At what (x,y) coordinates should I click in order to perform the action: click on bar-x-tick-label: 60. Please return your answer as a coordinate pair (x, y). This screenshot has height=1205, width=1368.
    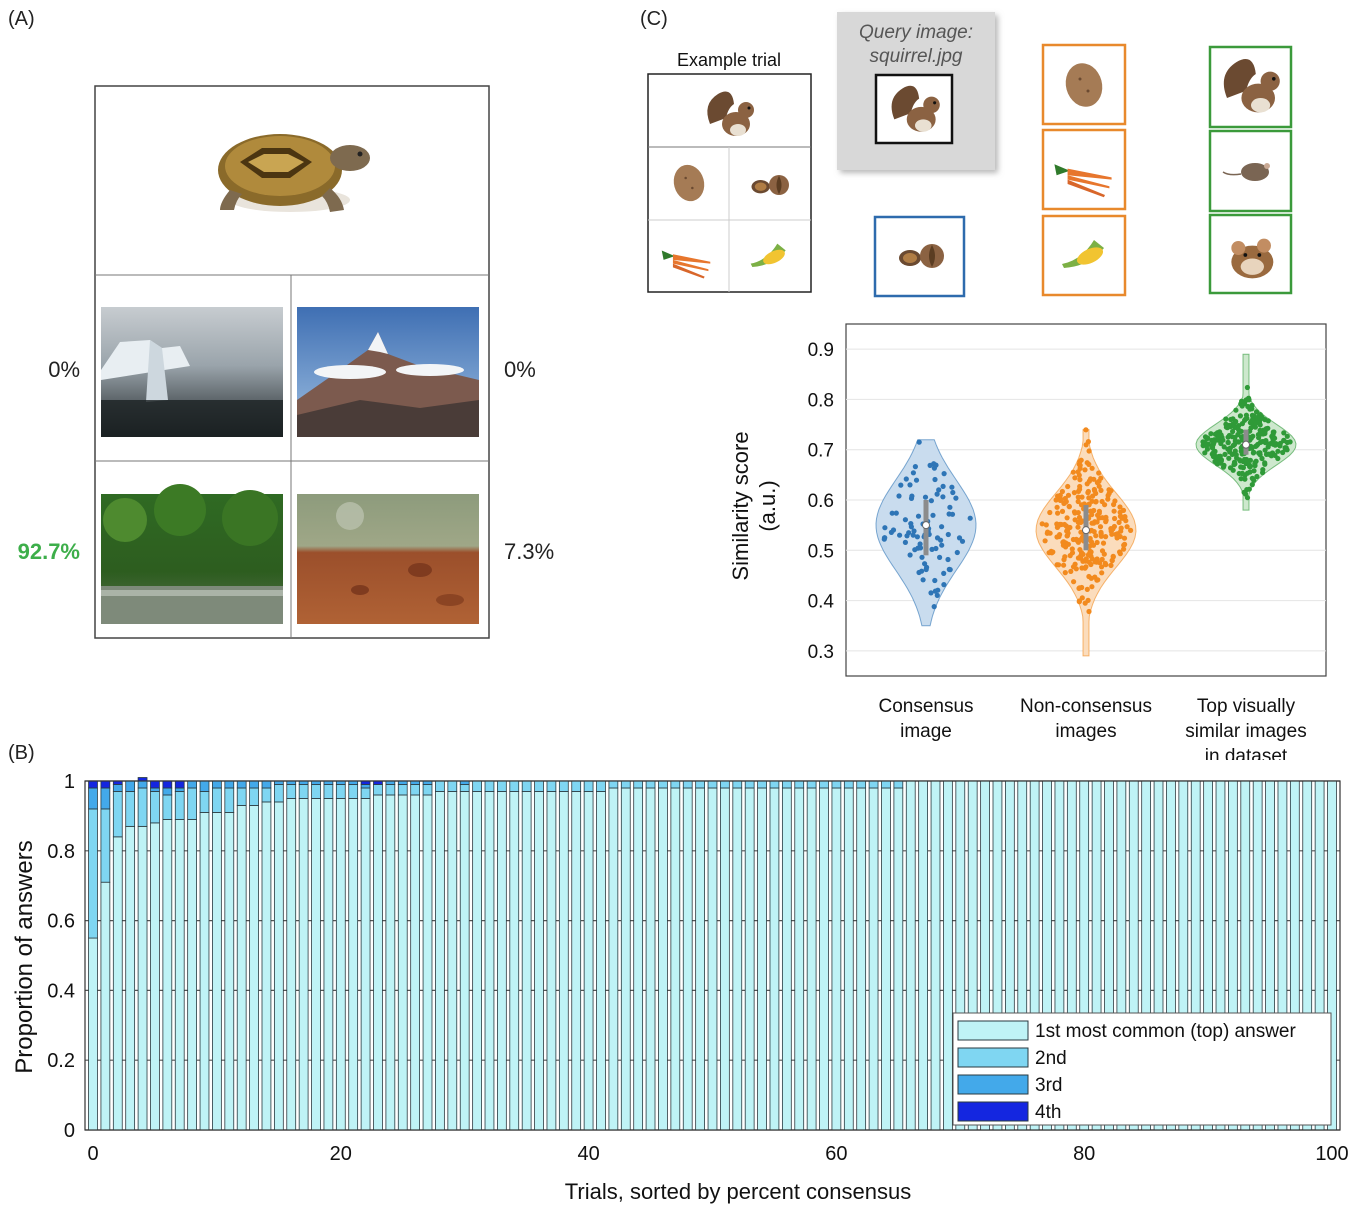
    Looking at the image, I should click on (836, 1154).